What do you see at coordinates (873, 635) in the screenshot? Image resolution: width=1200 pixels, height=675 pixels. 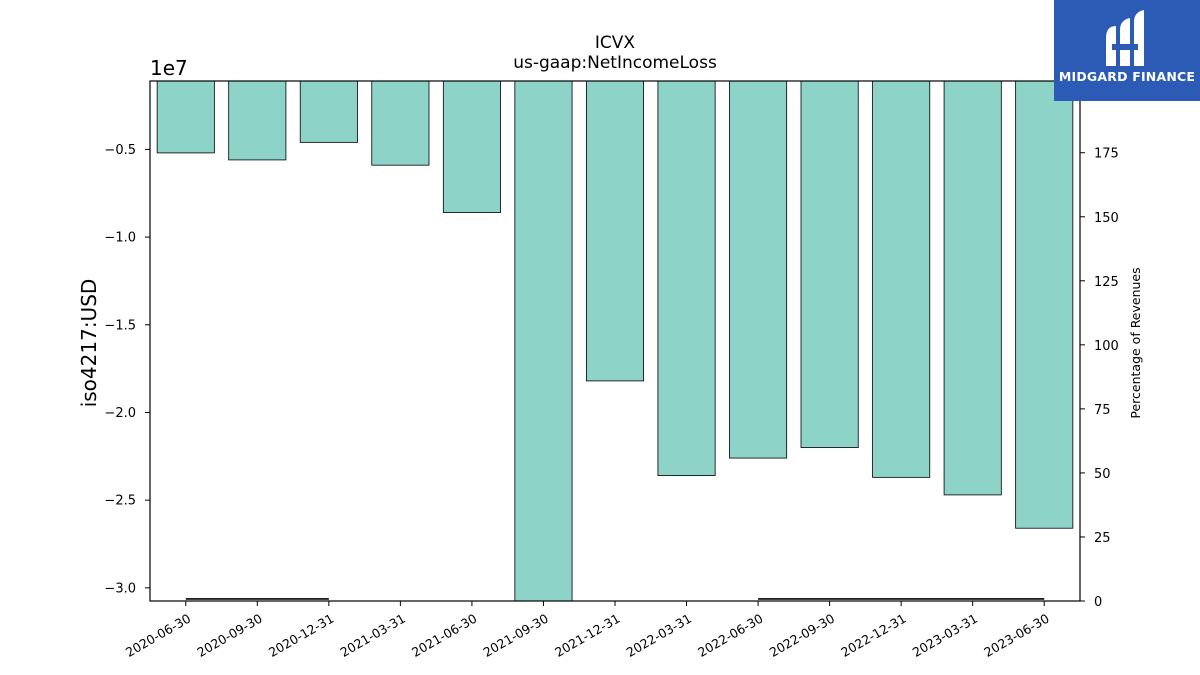 I see `x-tick-label: 2022-12-31` at bounding box center [873, 635].